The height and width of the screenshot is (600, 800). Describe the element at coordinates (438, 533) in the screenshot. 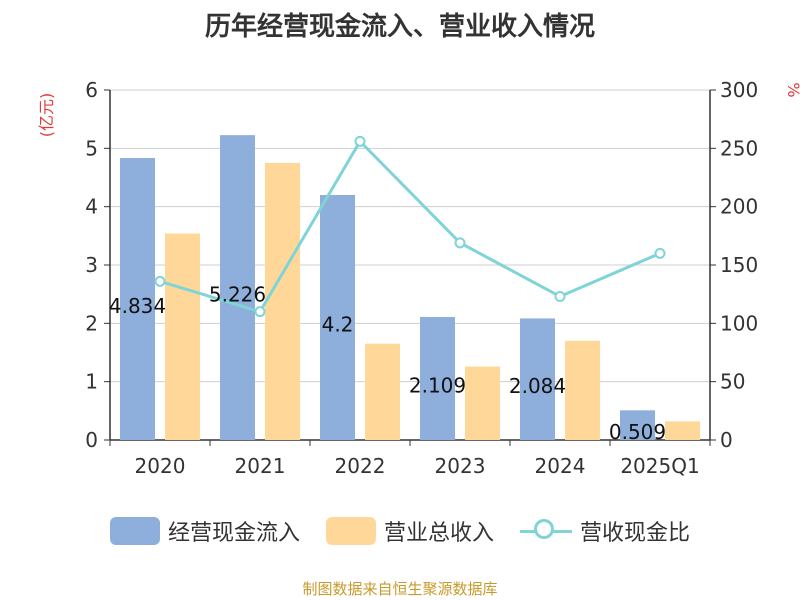

I see `legend-label-revenue: 营业总收入` at that location.